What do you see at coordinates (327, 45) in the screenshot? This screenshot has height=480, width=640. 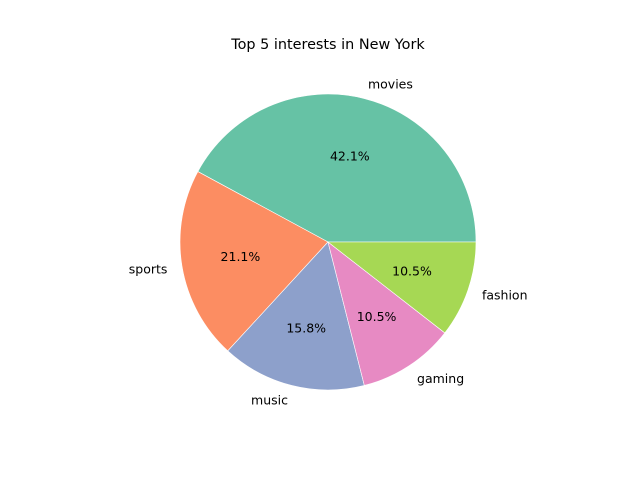 I see `chart-title: Top 5 interests in New York` at bounding box center [327, 45].